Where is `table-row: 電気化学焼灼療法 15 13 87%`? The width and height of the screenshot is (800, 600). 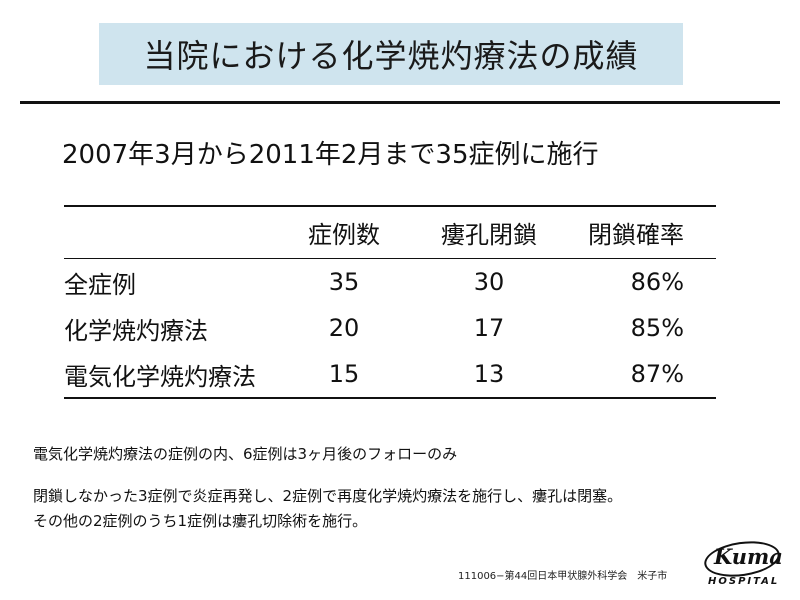 table-row: 電気化学焼灼療法 15 13 87% is located at coordinates (390, 374).